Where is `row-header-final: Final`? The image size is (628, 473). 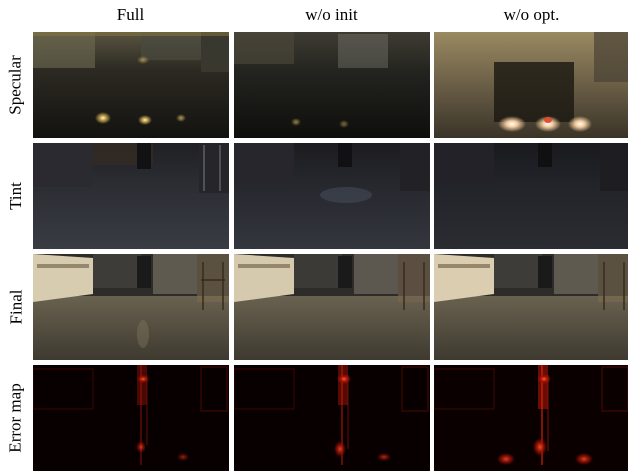 row-header-final: Final is located at coordinates (16, 307).